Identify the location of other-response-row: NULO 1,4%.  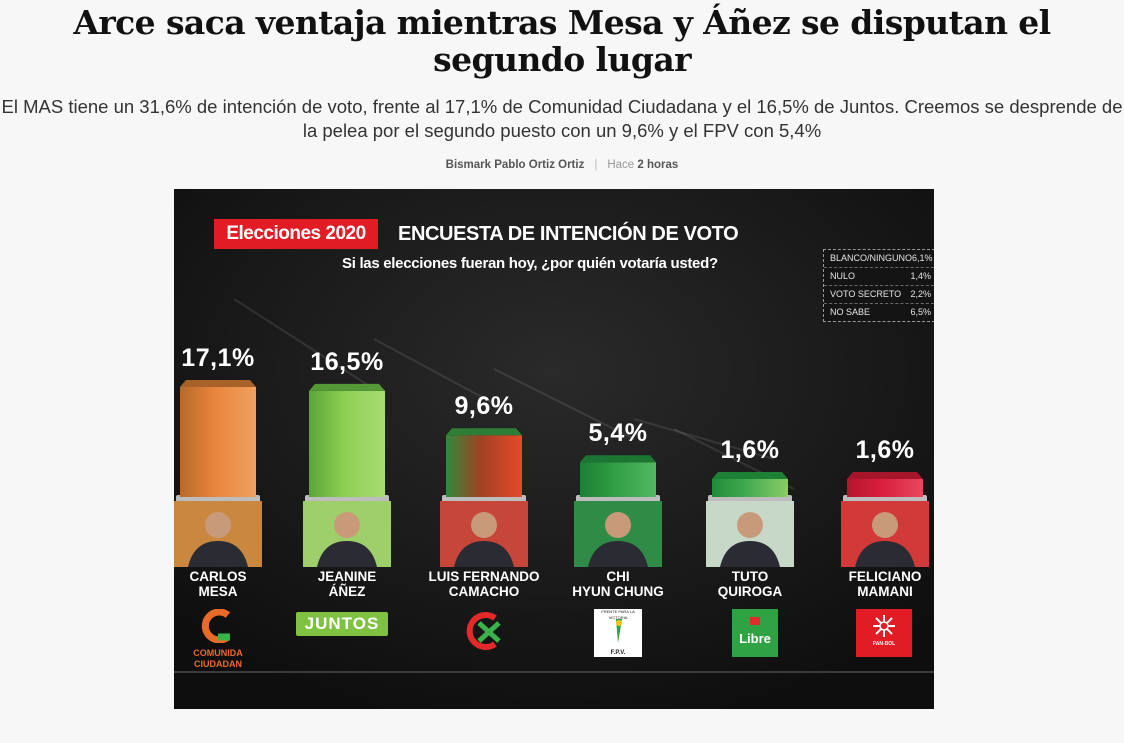
(879, 276).